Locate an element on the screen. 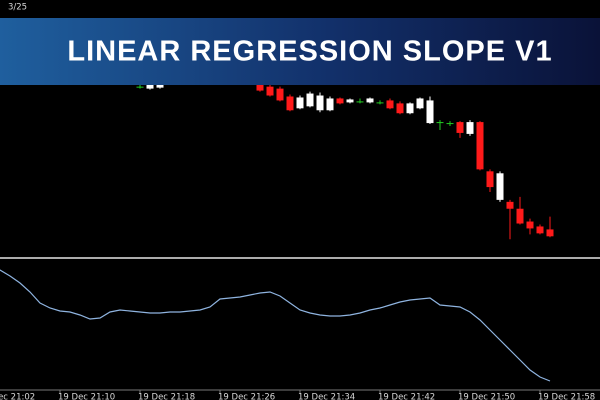  x-tick-label: 19 Dec 21:18 is located at coordinates (166, 396).